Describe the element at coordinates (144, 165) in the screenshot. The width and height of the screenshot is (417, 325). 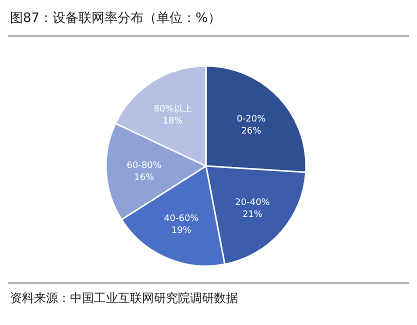
I see `slice-label: 60-80%` at that location.